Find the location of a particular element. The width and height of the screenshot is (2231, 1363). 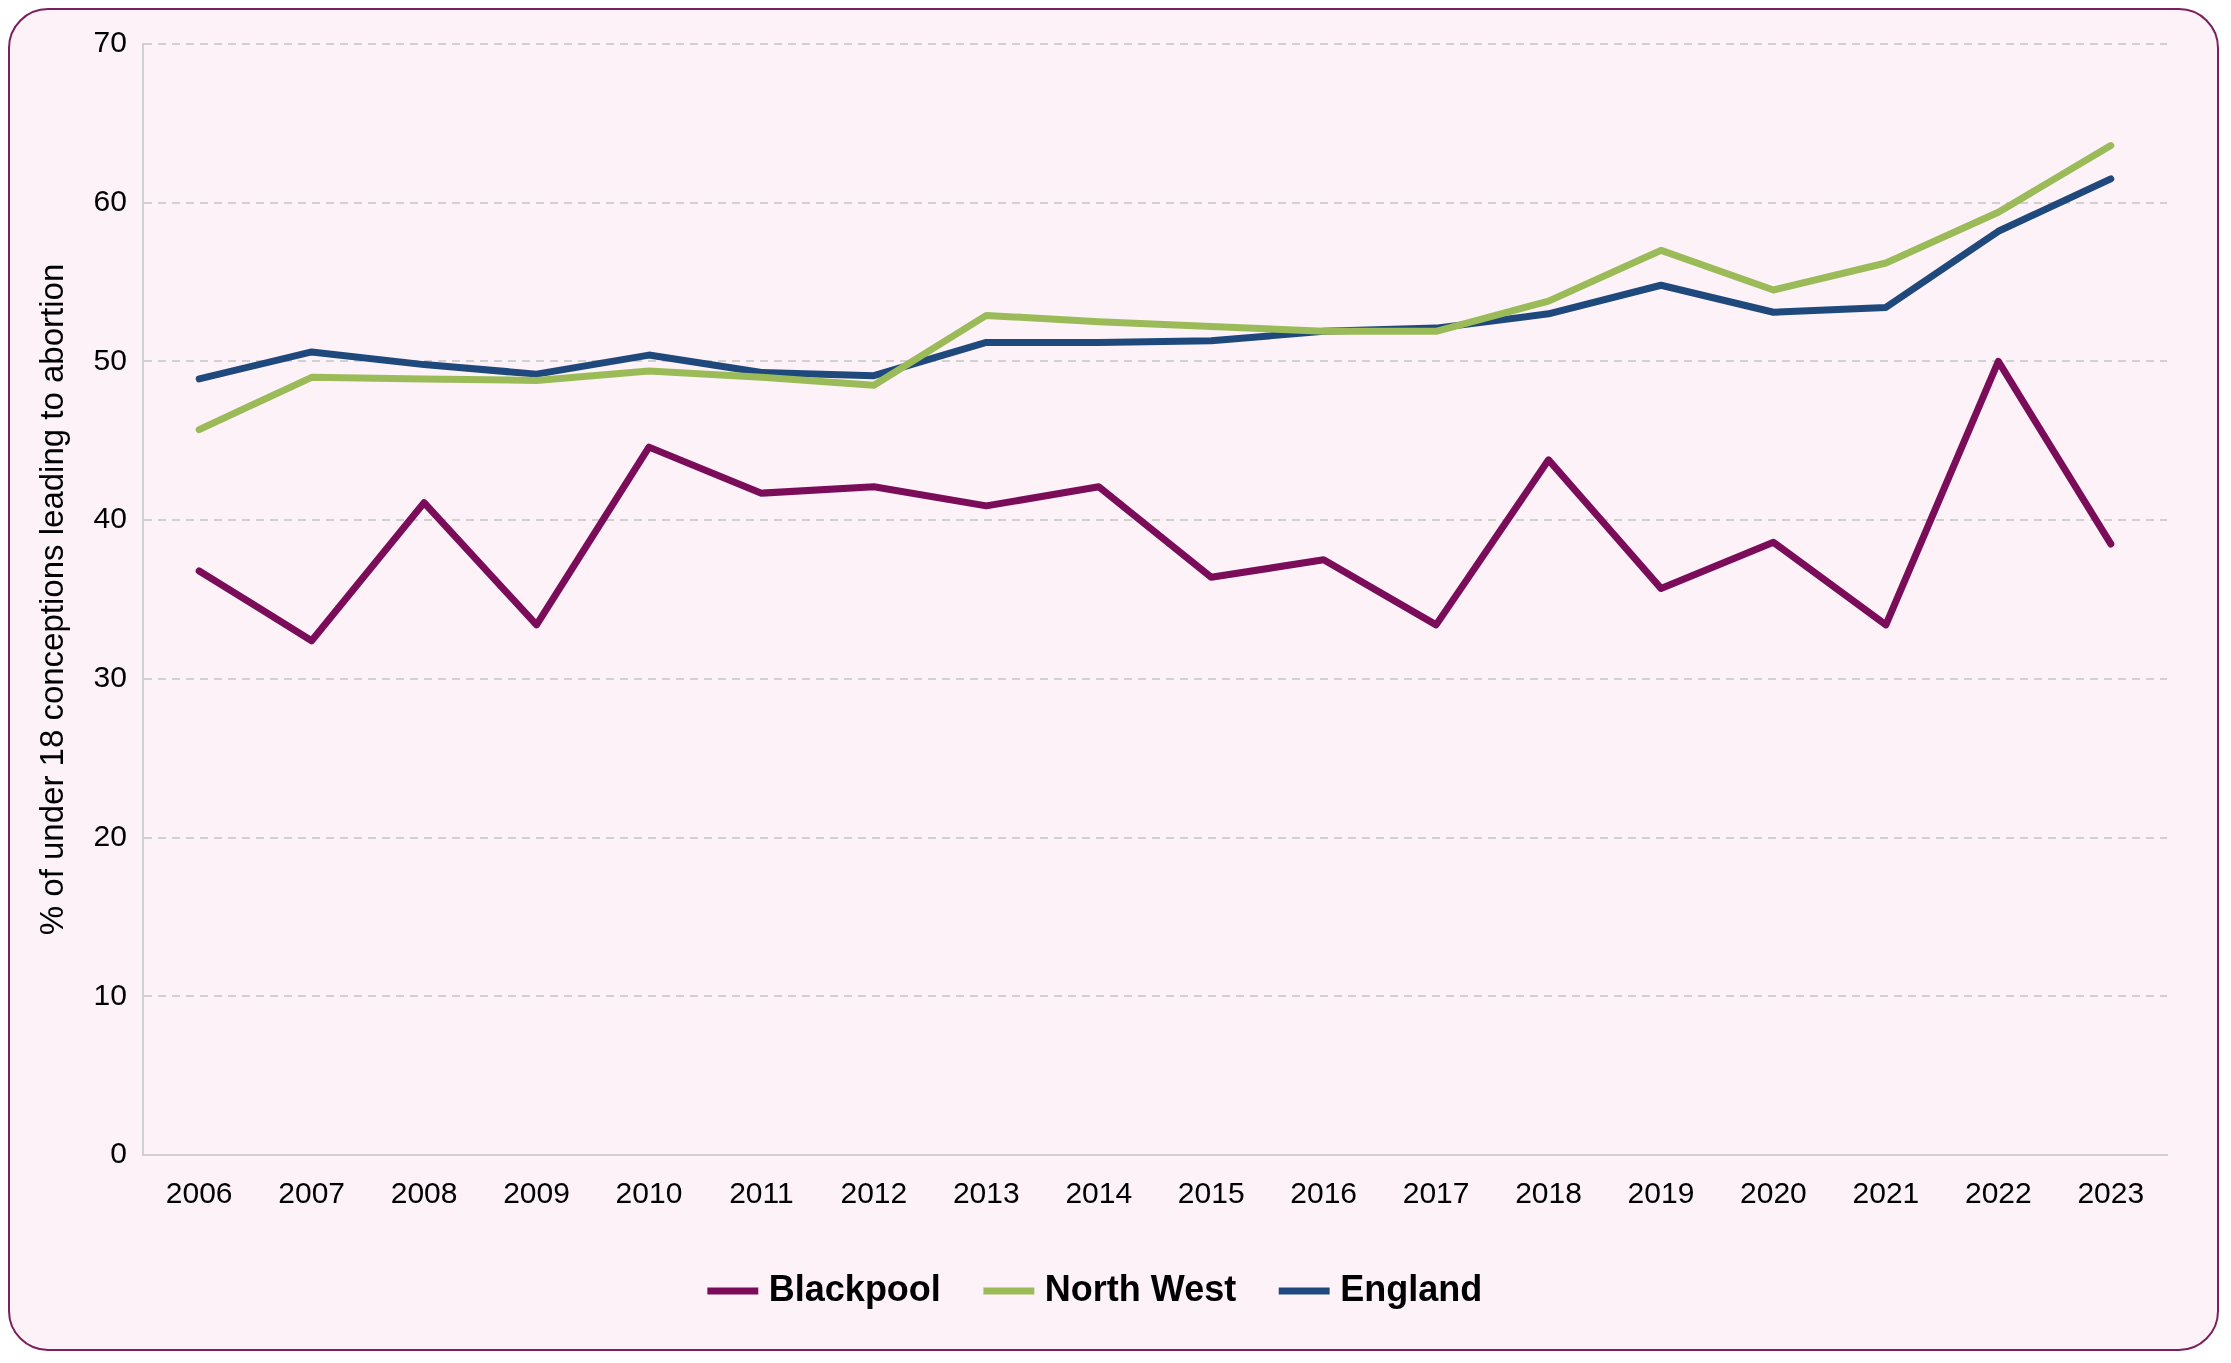

x-tick-label: 2011 is located at coordinates (761, 1193).